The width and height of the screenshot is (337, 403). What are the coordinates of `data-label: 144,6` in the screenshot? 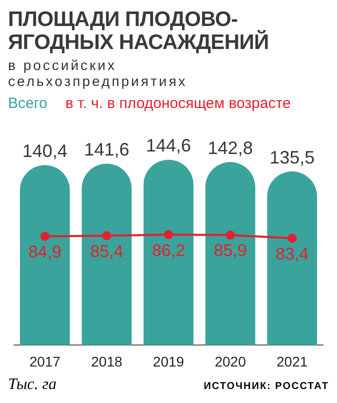 It's located at (169, 146).